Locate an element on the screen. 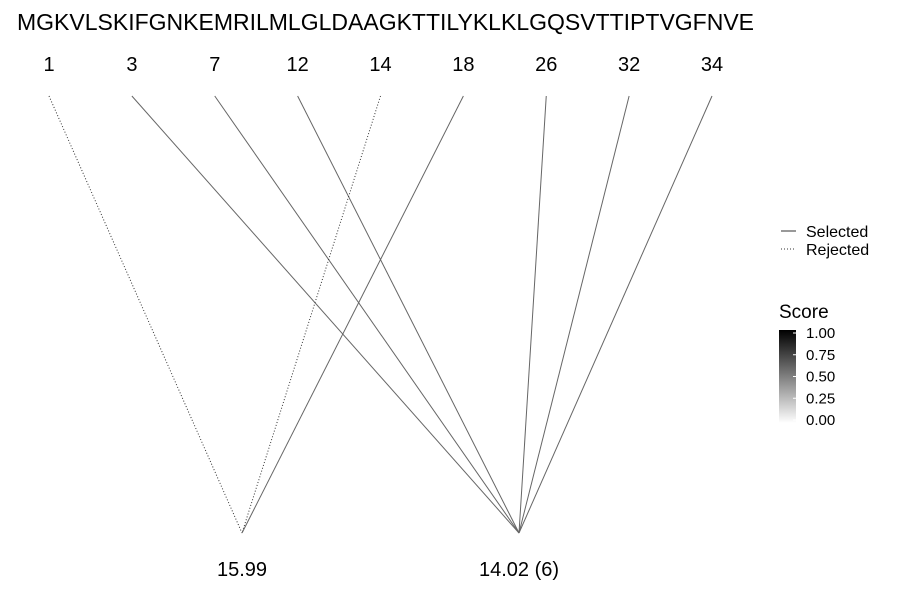  score-tick-label: 0.50 is located at coordinates (820, 377).